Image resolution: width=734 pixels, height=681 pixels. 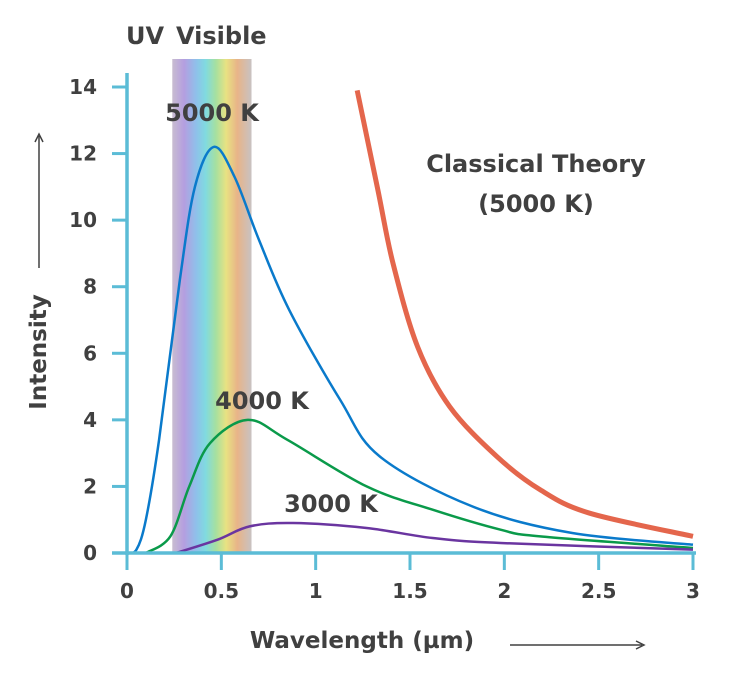 What do you see at coordinates (536, 204) in the screenshot?
I see `label-classical-temp: (5000 K)` at bounding box center [536, 204].